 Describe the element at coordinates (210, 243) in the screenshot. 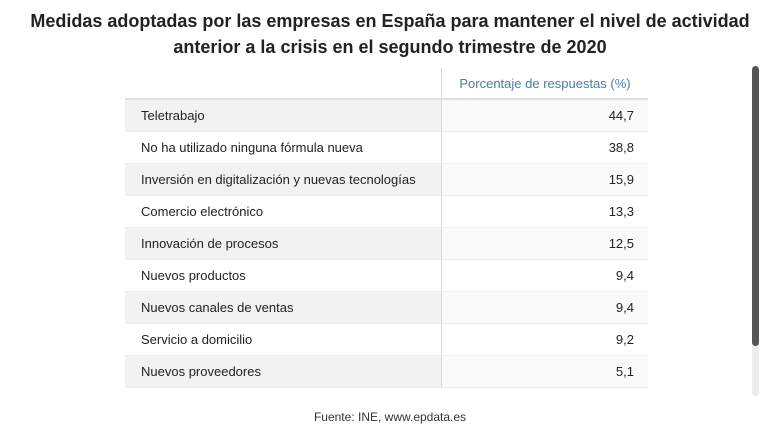

I see `row-label: Innovación de procesos` at that location.